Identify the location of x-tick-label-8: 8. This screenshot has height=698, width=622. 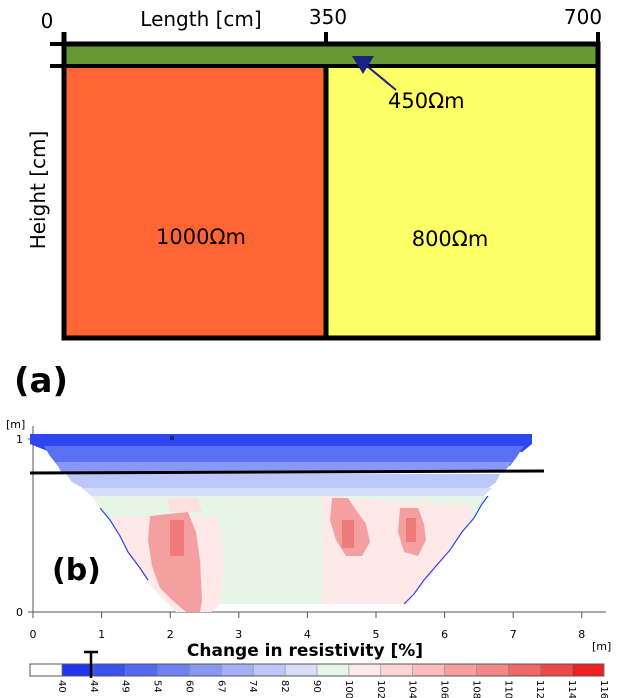
(581, 634).